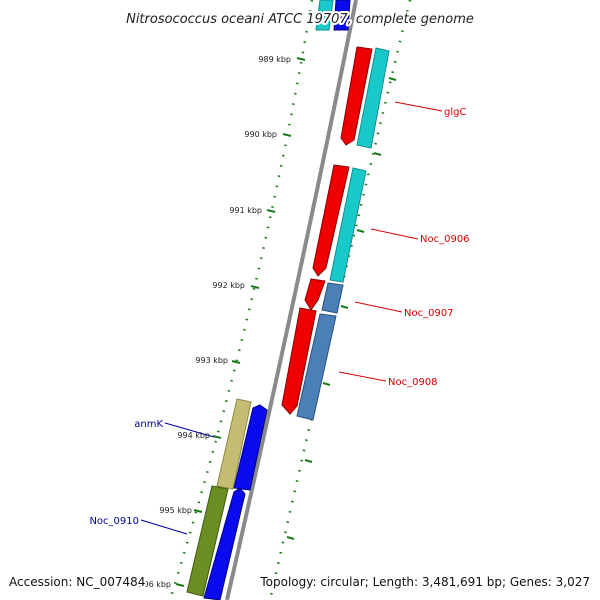 This screenshot has width=600, height=600. Describe the element at coordinates (429, 313) in the screenshot. I see `gene-label-Noc0907: Noc_0907` at that location.